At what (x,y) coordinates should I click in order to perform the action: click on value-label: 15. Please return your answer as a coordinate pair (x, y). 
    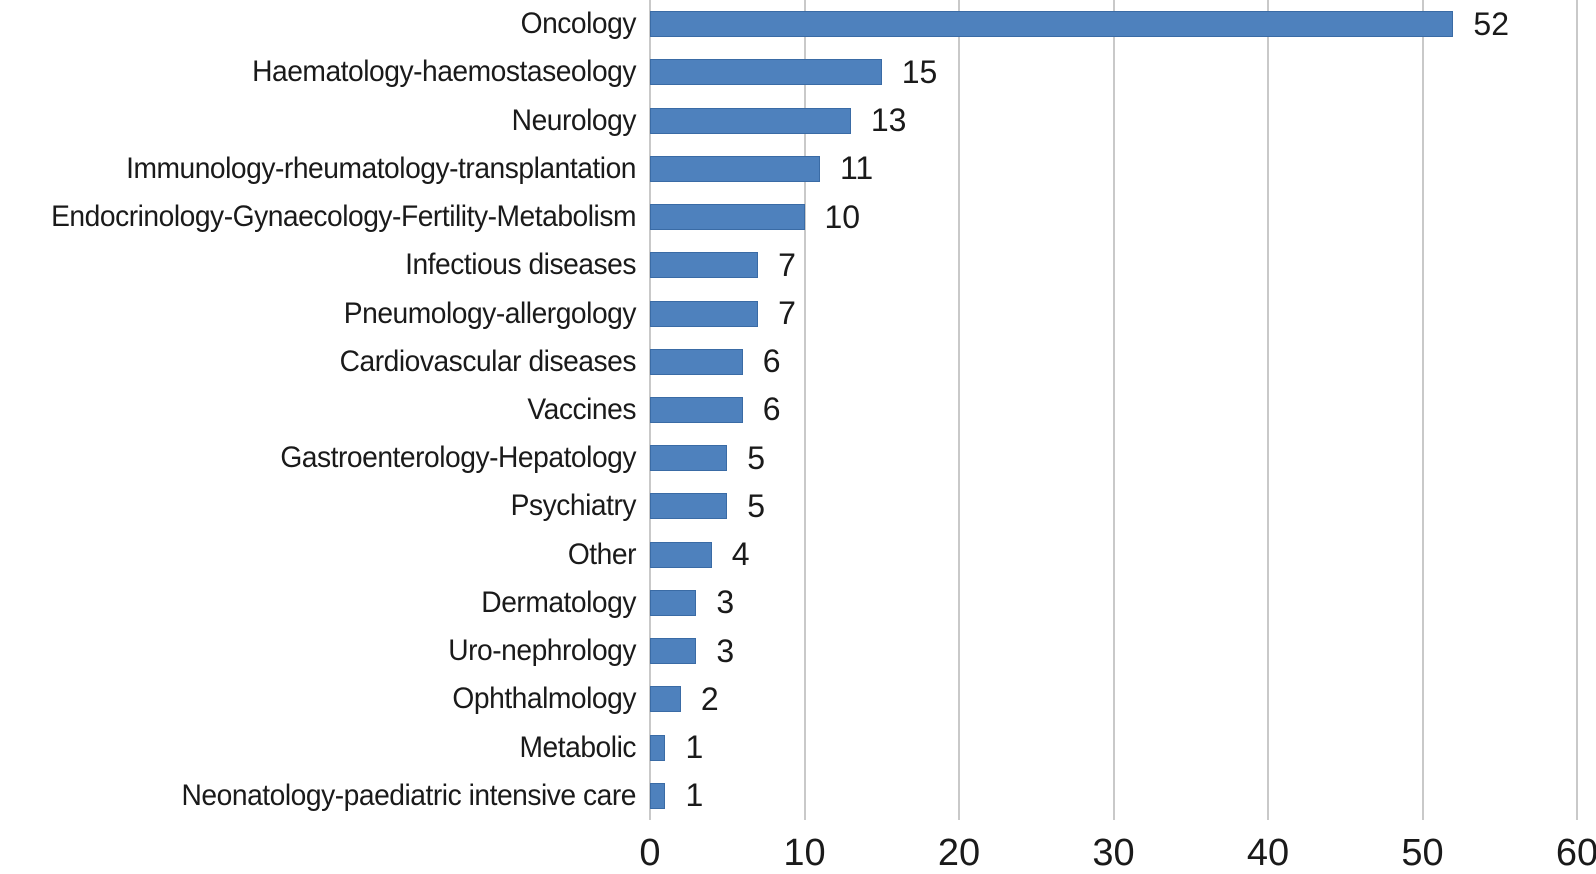
    Looking at the image, I should click on (919, 71).